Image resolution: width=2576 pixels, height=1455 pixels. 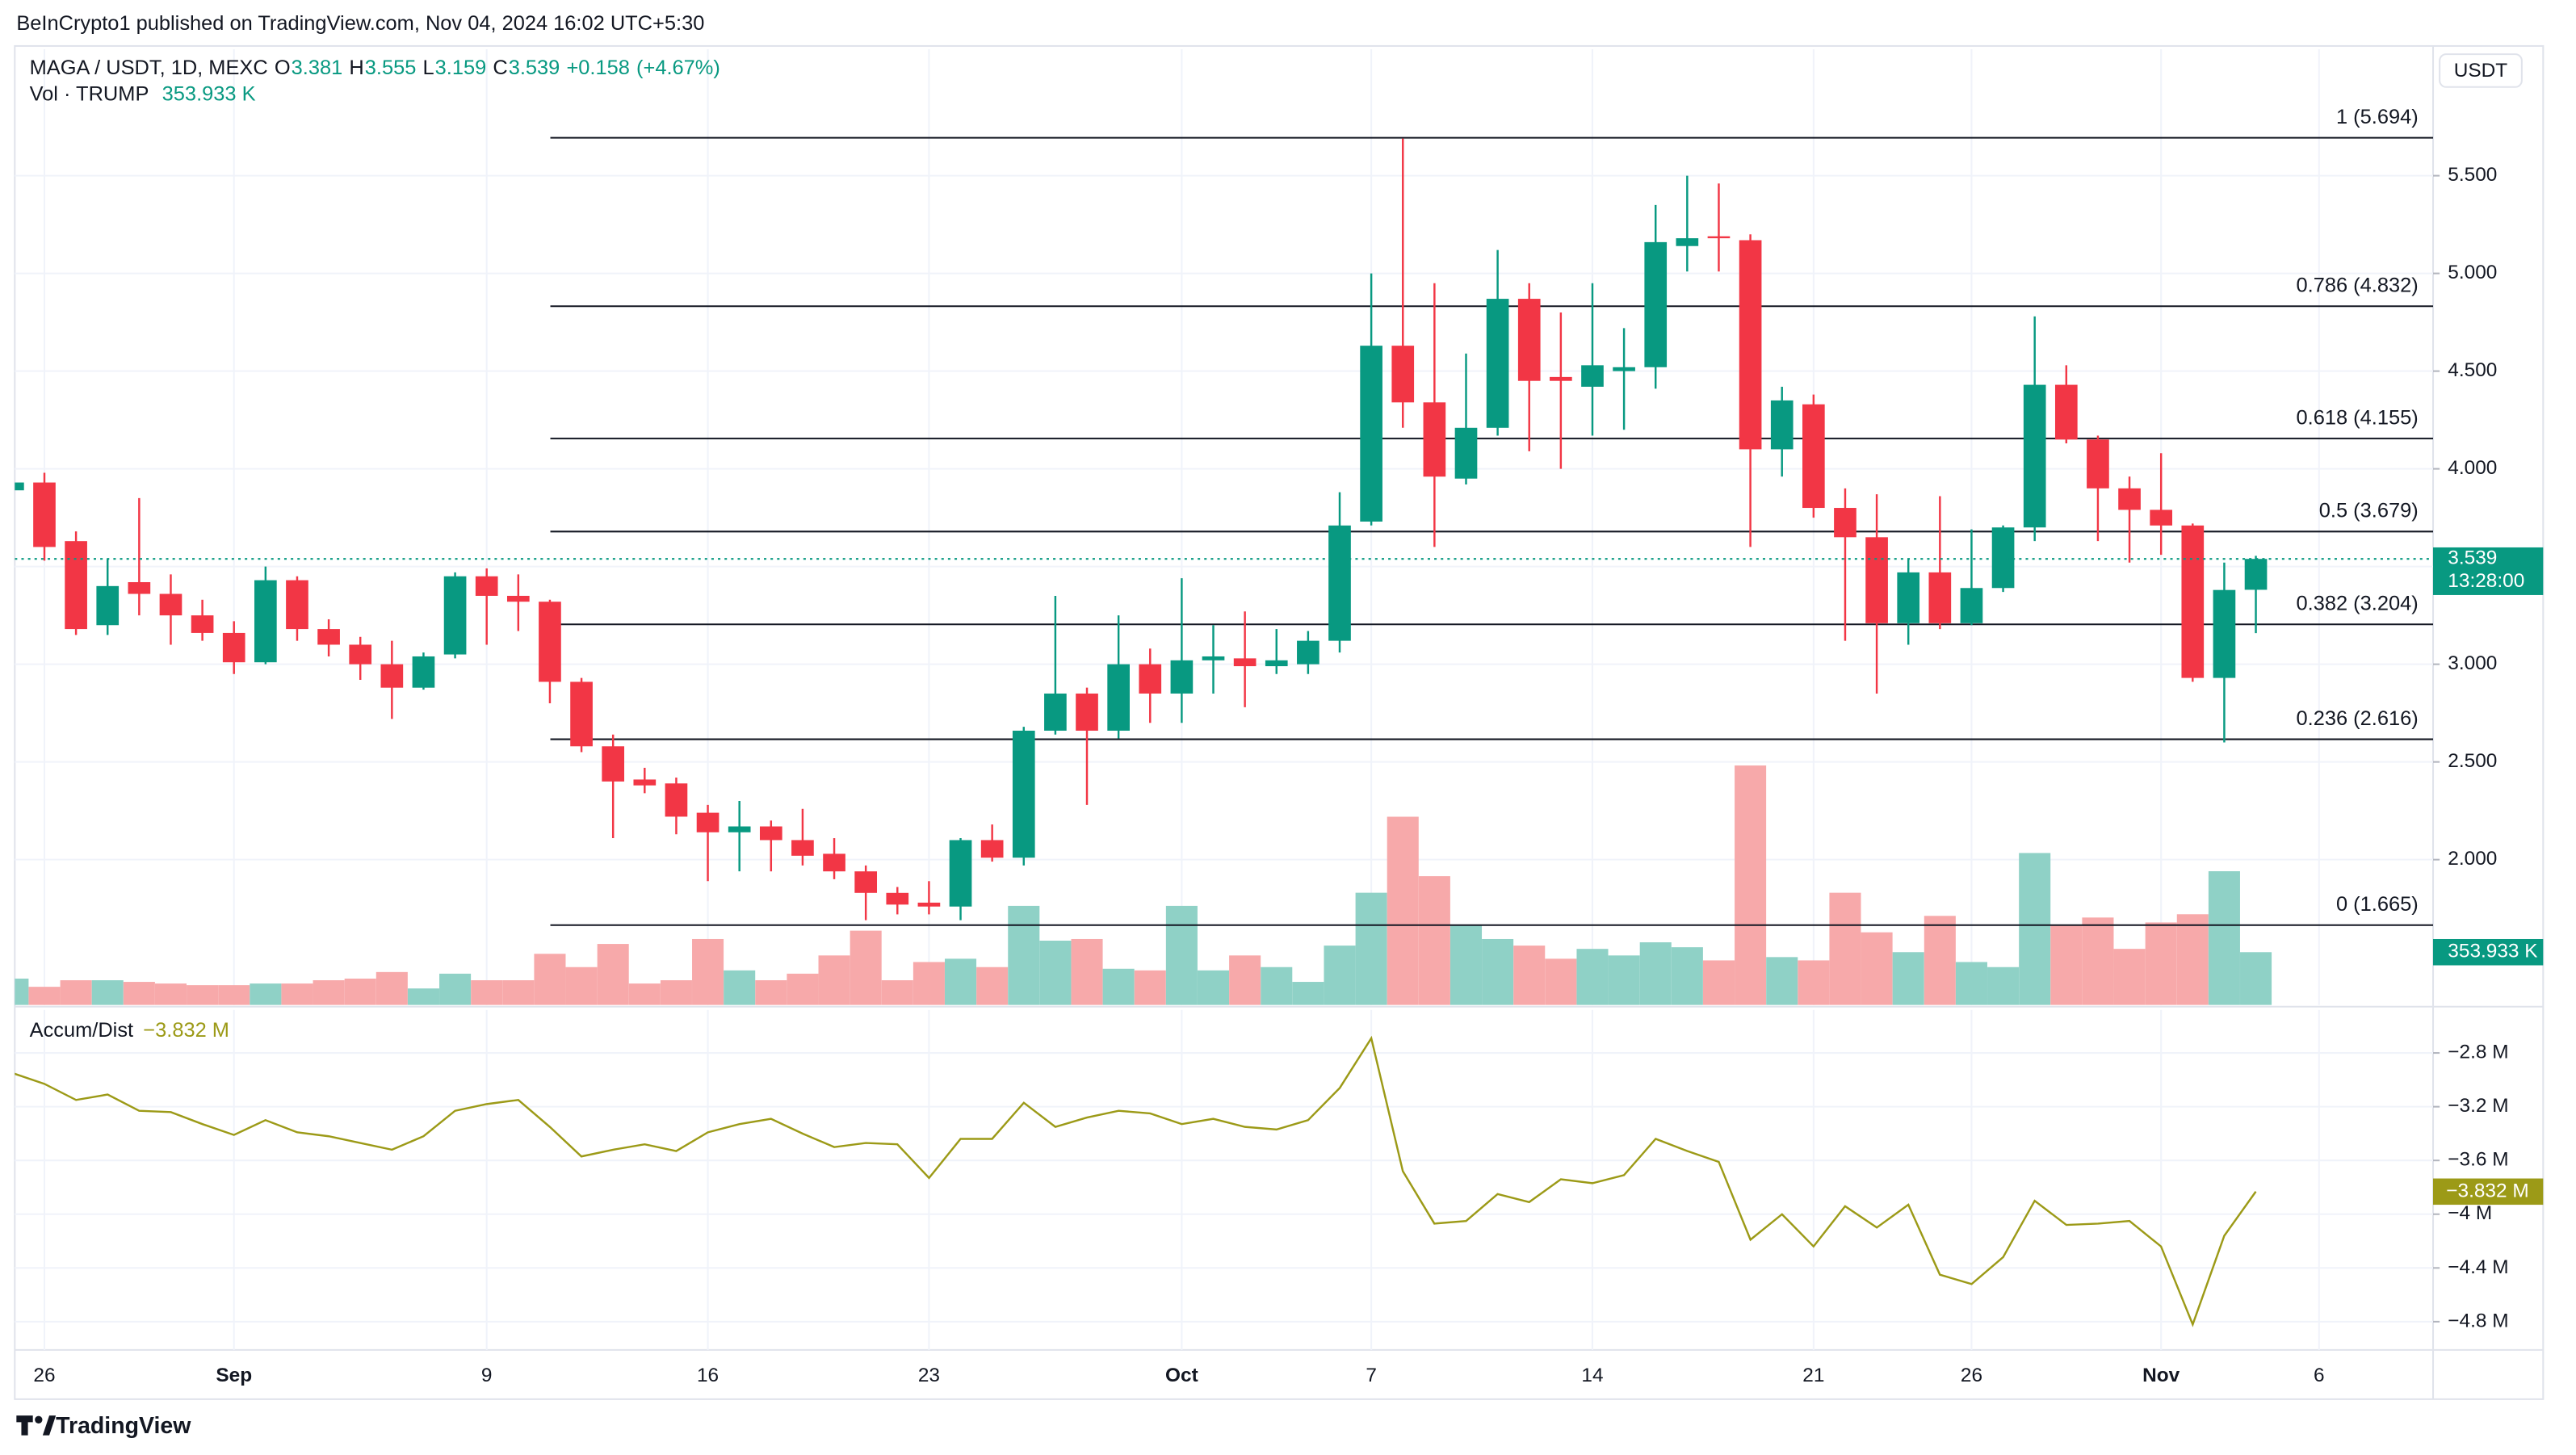 I want to click on x-tick-label: 16, so click(x=708, y=1375).